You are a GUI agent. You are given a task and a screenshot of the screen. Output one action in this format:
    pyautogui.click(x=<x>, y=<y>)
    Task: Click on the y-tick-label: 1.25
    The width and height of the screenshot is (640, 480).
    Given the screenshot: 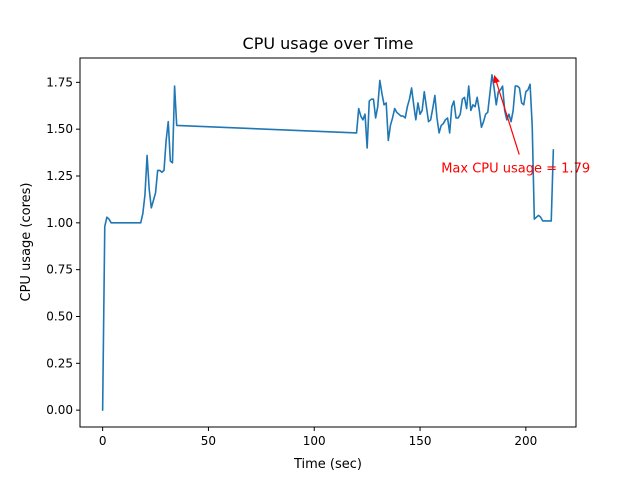 What is the action you would take?
    pyautogui.click(x=59, y=176)
    